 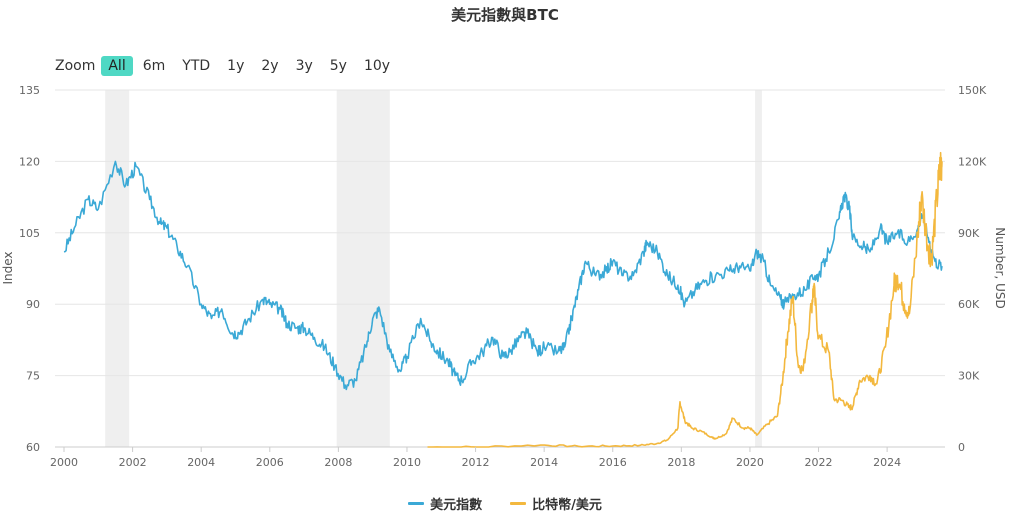 I want to click on x-tick-label: 2012, so click(x=476, y=462).